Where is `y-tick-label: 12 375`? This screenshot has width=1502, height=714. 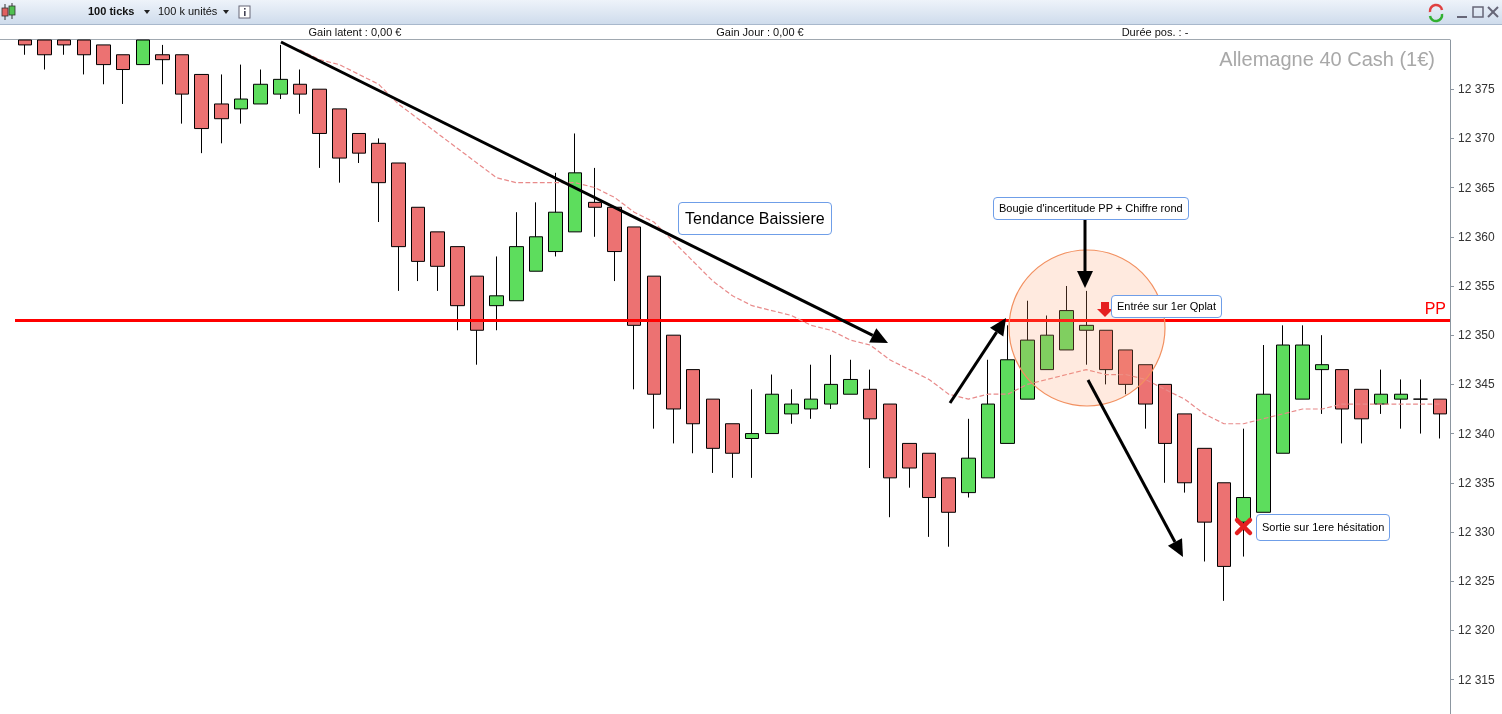
y-tick-label: 12 375 is located at coordinates (1477, 89).